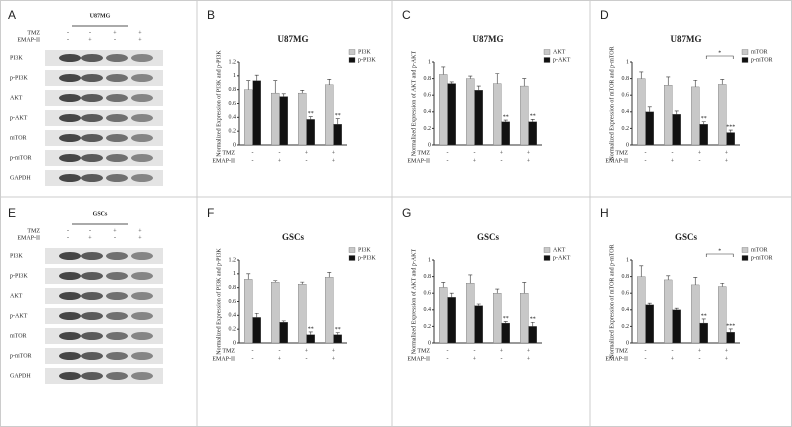 Image resolution: width=792 pixels, height=427 pixels. What do you see at coordinates (16, 58) in the screenshot?
I see `band-label: PI3K` at bounding box center [16, 58].